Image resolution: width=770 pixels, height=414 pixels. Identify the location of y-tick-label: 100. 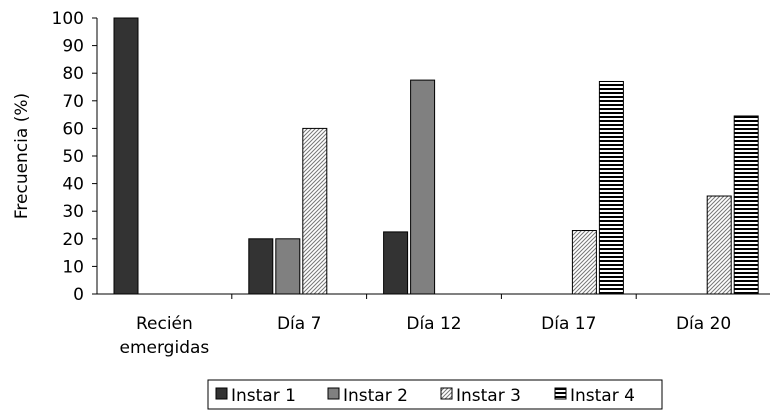
(68, 19).